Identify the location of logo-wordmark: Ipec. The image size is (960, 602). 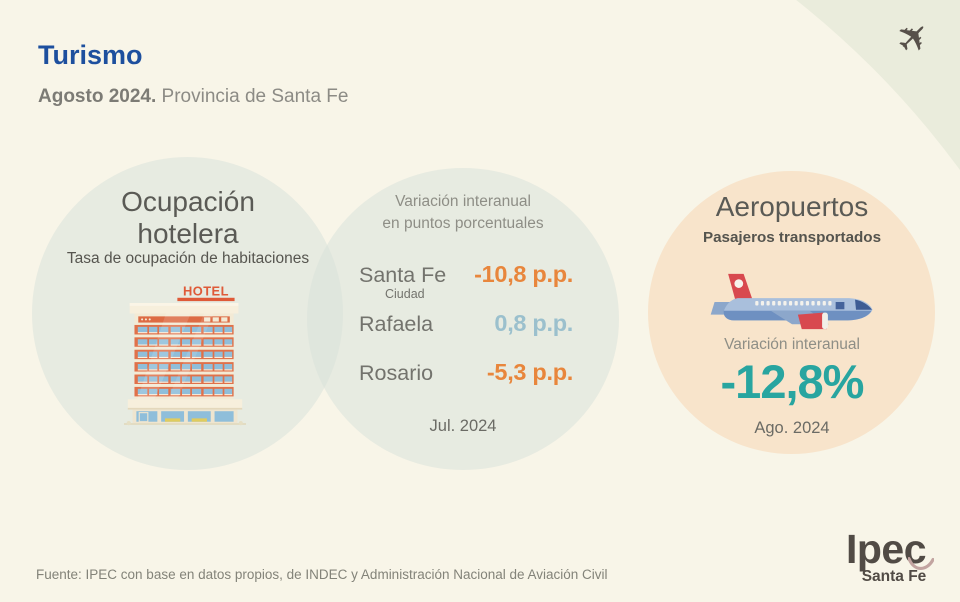
(886, 549).